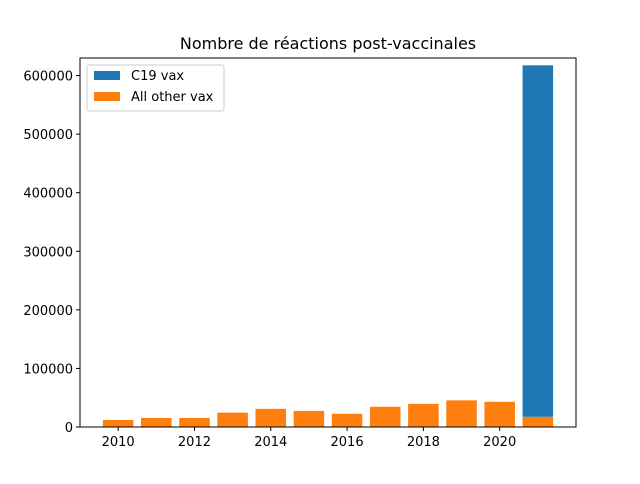 The image size is (640, 484). Describe the element at coordinates (309, 418) in the screenshot. I see `bar-all-other-vax-2015` at that location.